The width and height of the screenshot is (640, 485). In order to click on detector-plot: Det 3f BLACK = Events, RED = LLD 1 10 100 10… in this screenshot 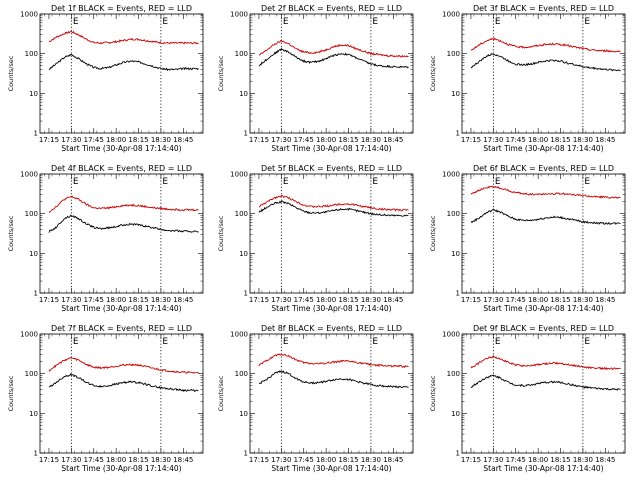, I will do `click(527, 78)`.